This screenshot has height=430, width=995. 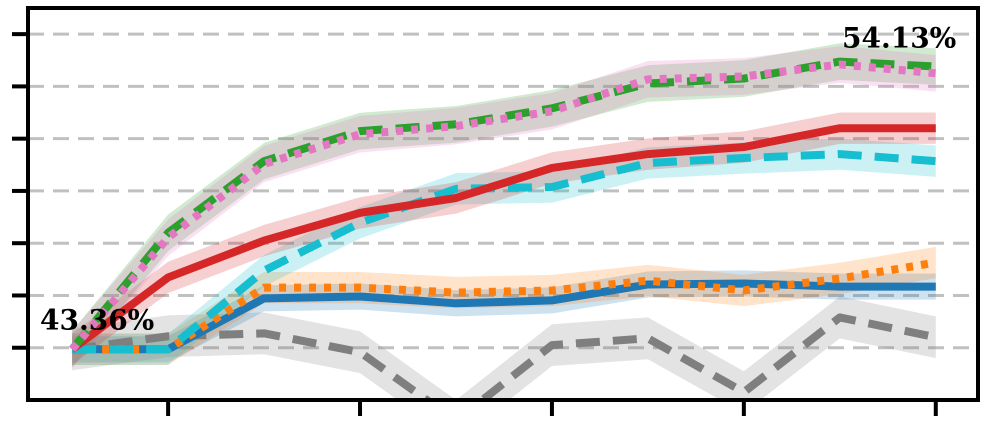 I want to click on annotation: 43.36%, so click(x=97, y=320).